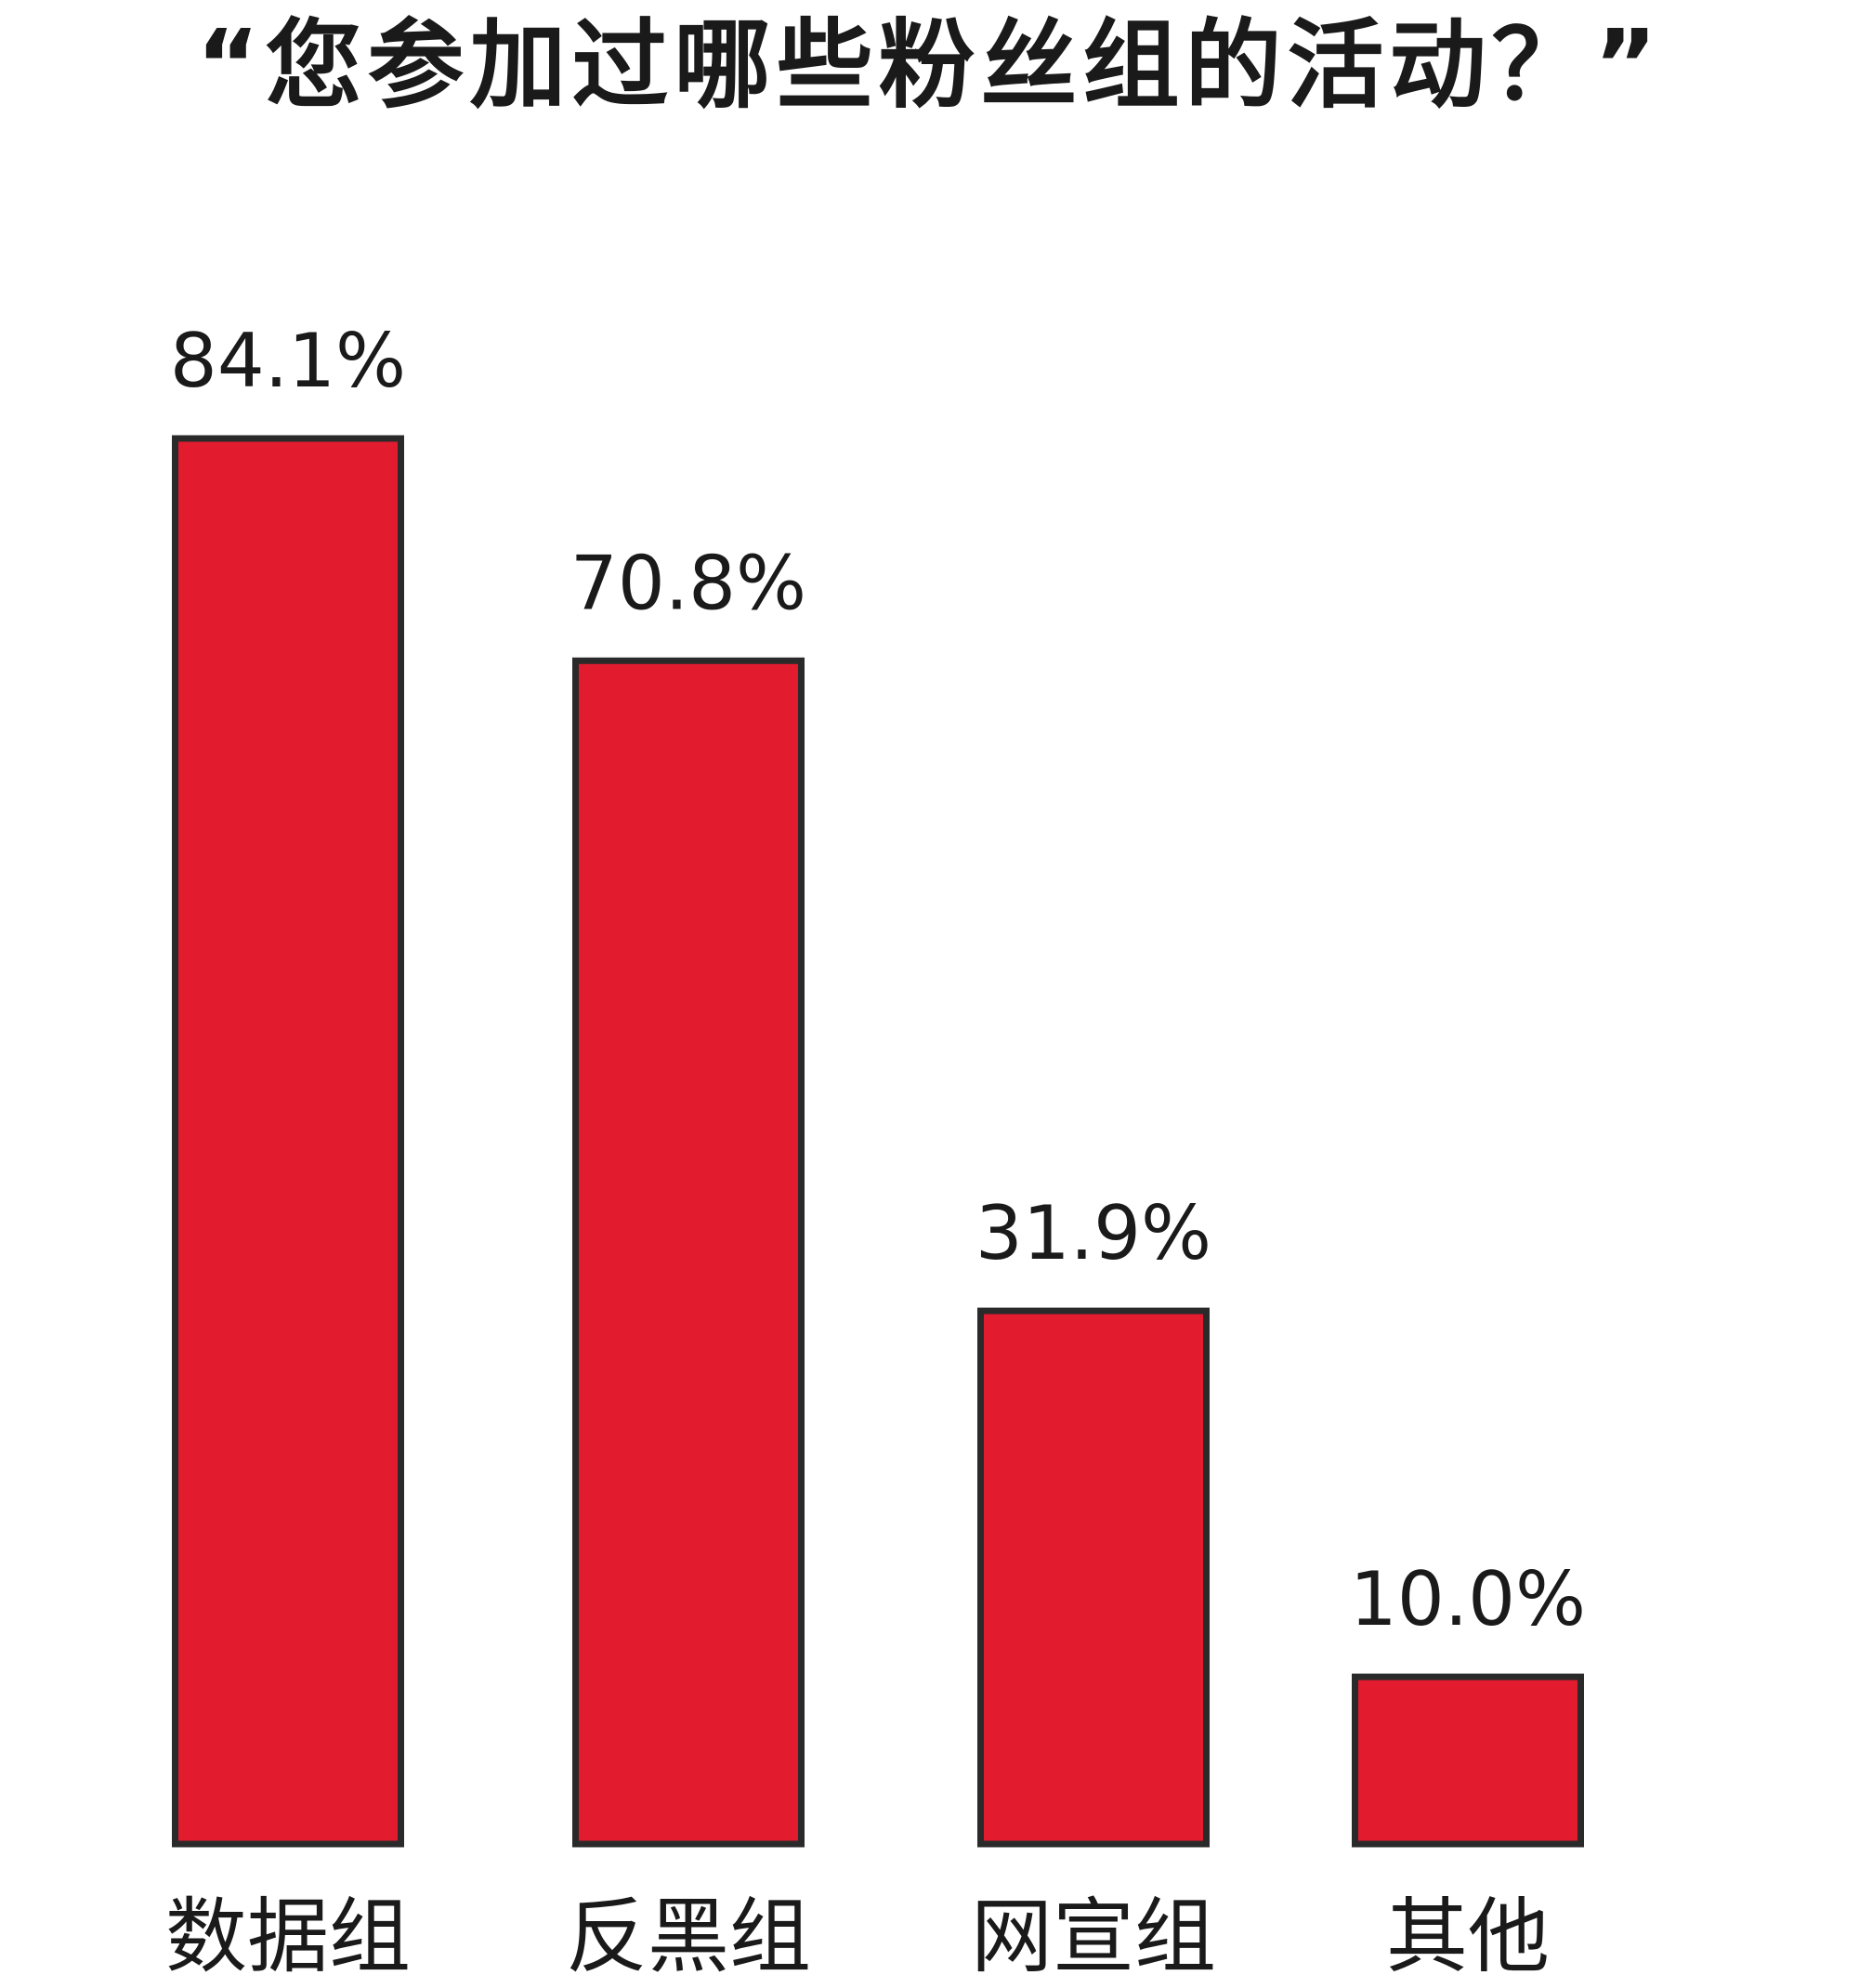  What do you see at coordinates (857, 1937) in the screenshot?
I see `category-labels-layer: 数据组 反黑组 网宣组 其他` at bounding box center [857, 1937].